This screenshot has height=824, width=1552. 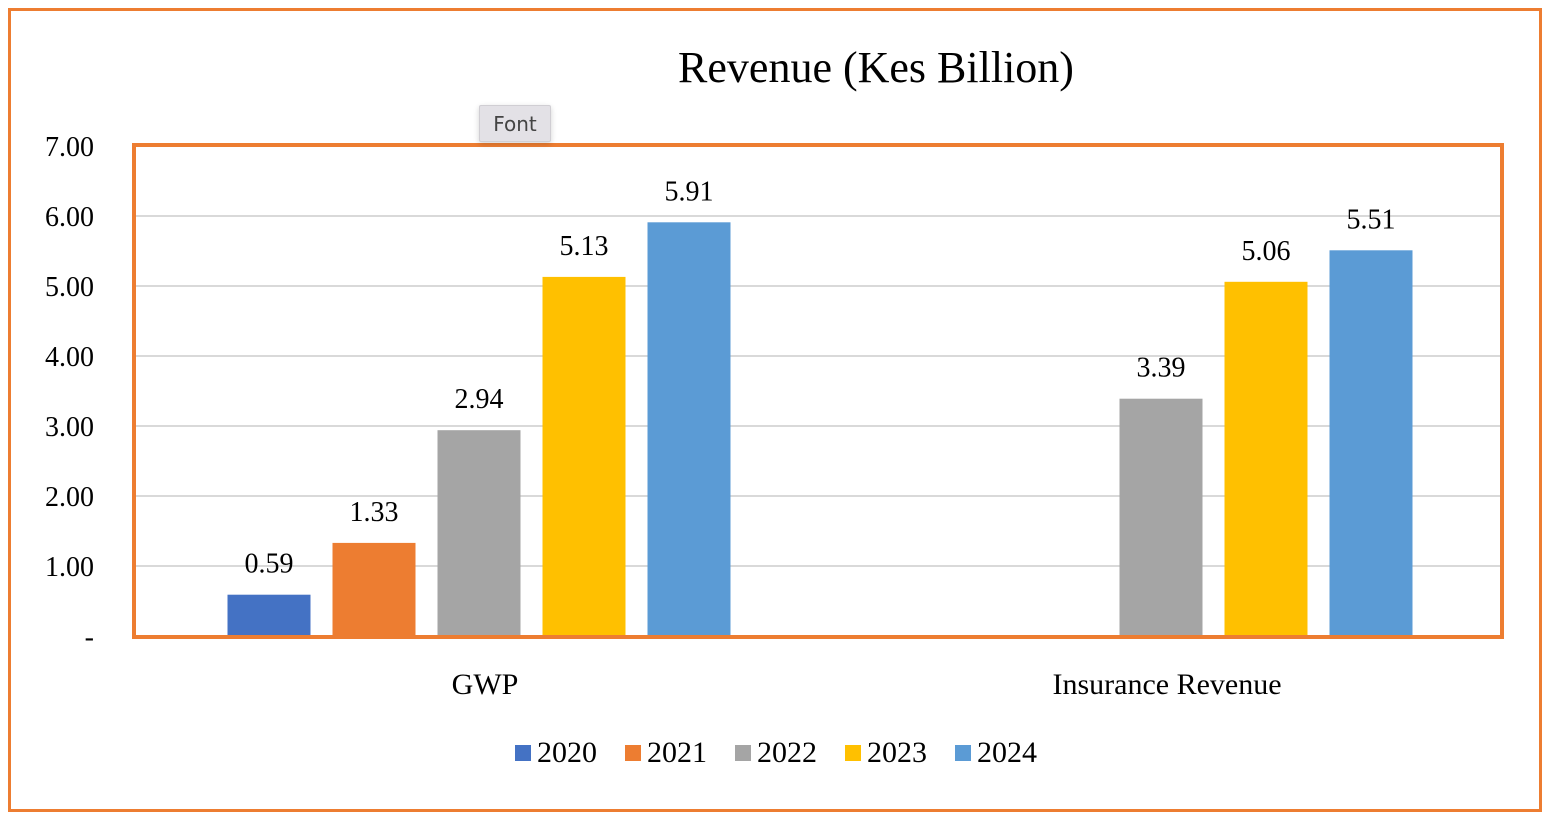 I want to click on data-label: 5.91, so click(x=689, y=191).